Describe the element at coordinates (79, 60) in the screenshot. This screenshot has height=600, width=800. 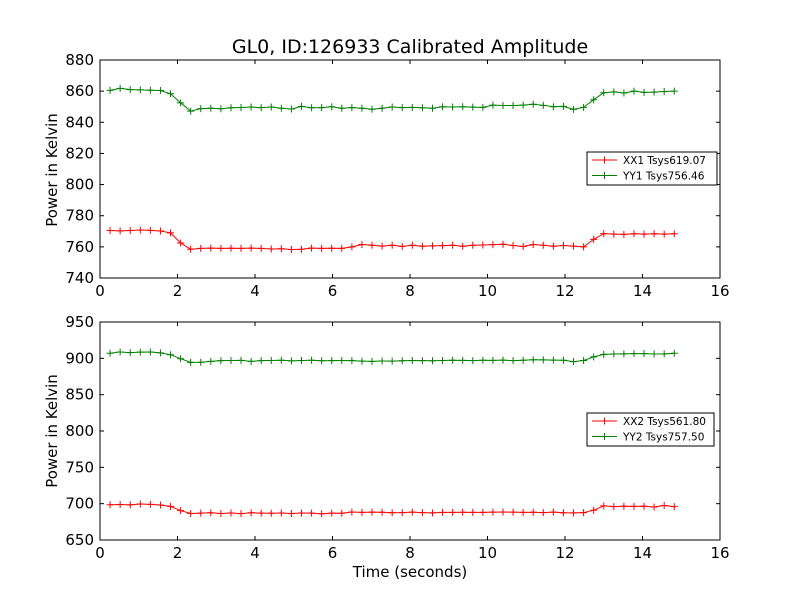
I see `y-tick-label: 880` at that location.